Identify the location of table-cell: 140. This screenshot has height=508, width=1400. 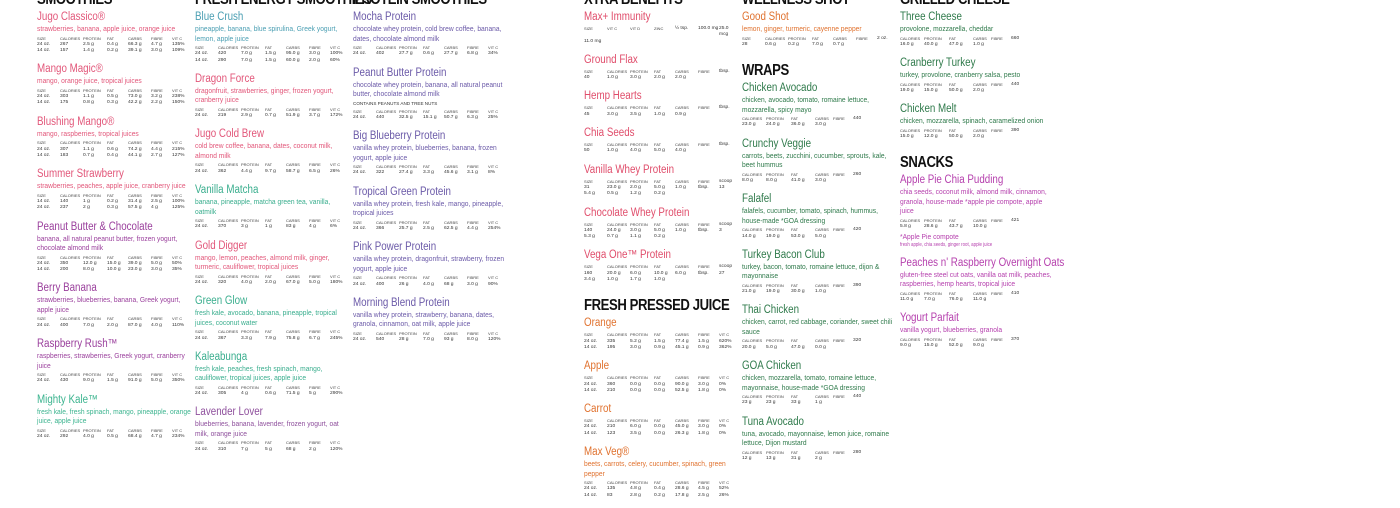
(588, 230).